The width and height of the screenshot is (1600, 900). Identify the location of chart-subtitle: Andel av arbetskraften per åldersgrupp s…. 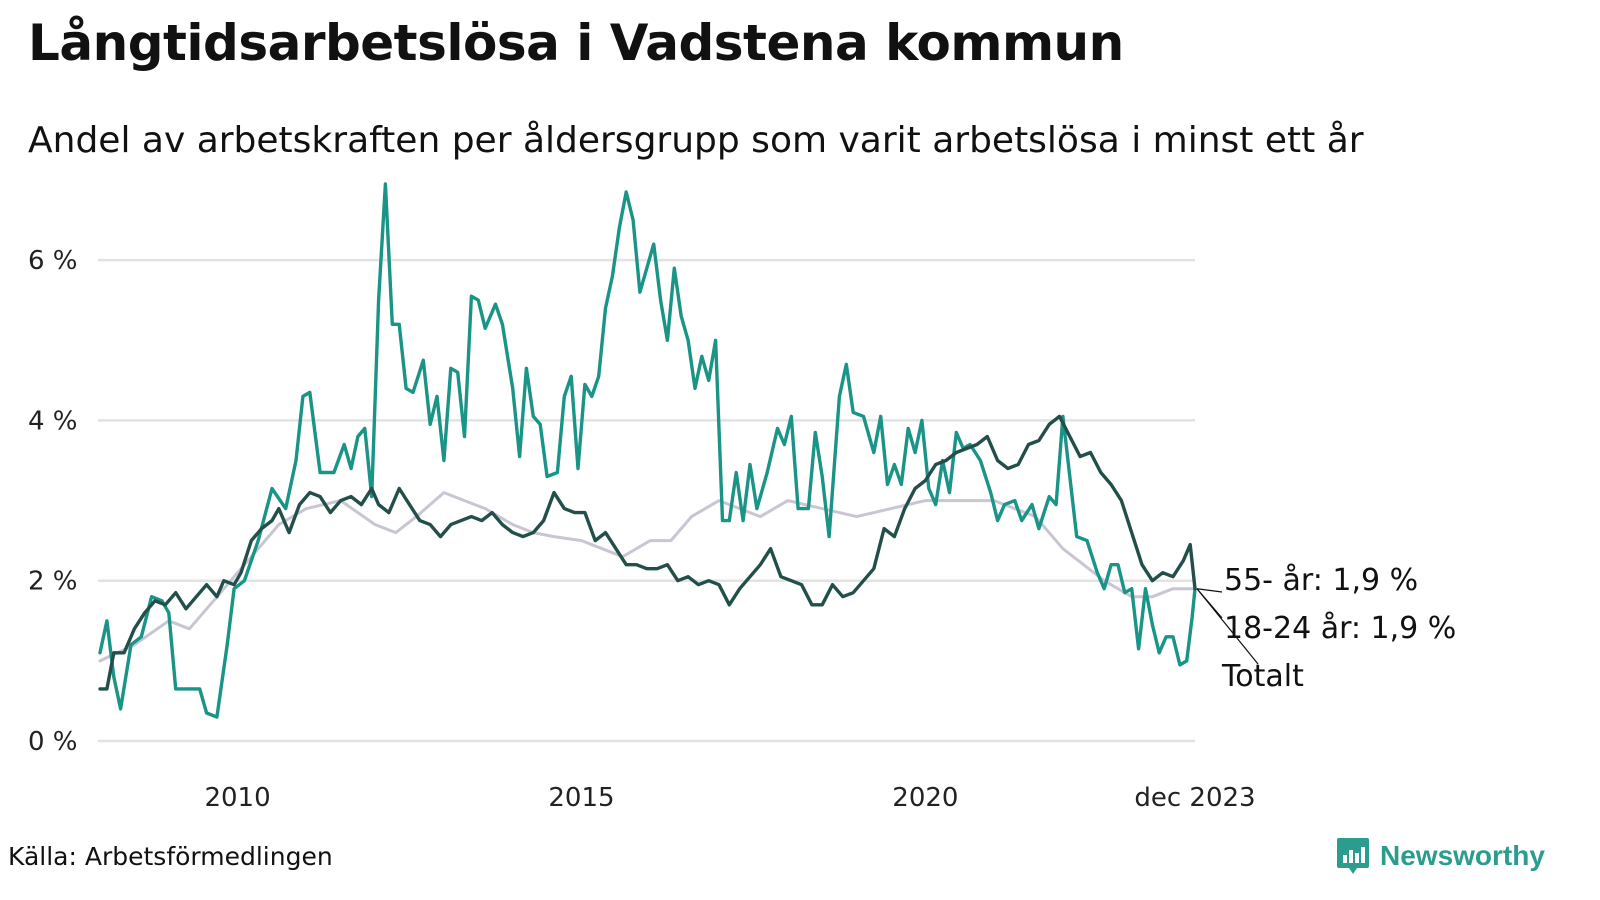
(696, 140).